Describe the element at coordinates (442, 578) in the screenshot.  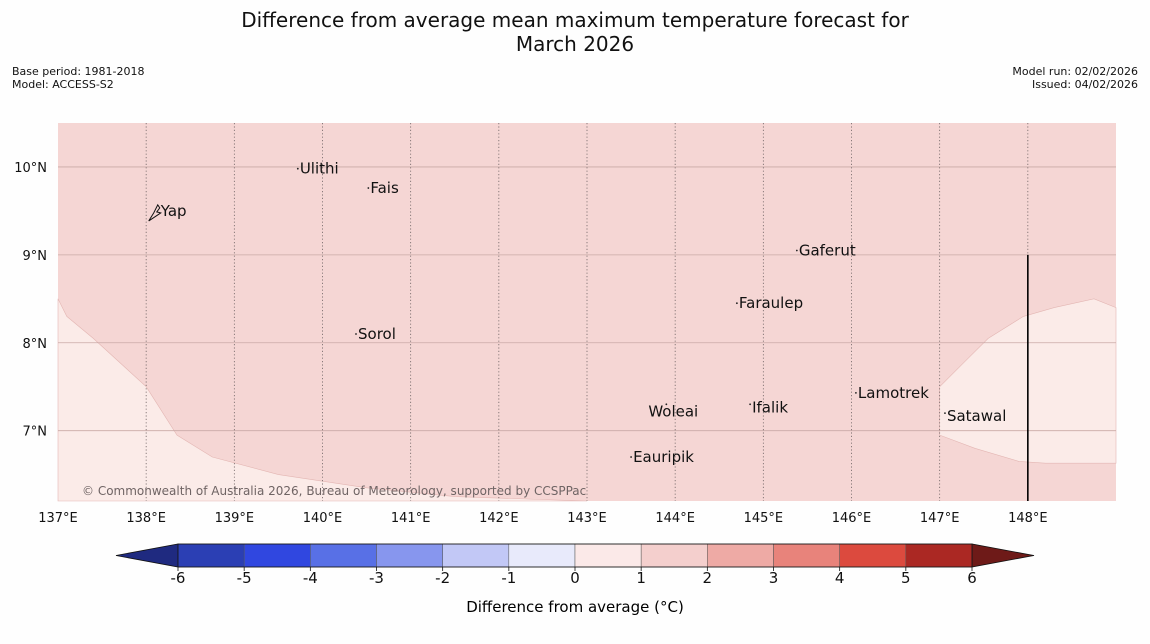
I see `colorbar-tick-label: -2` at that location.